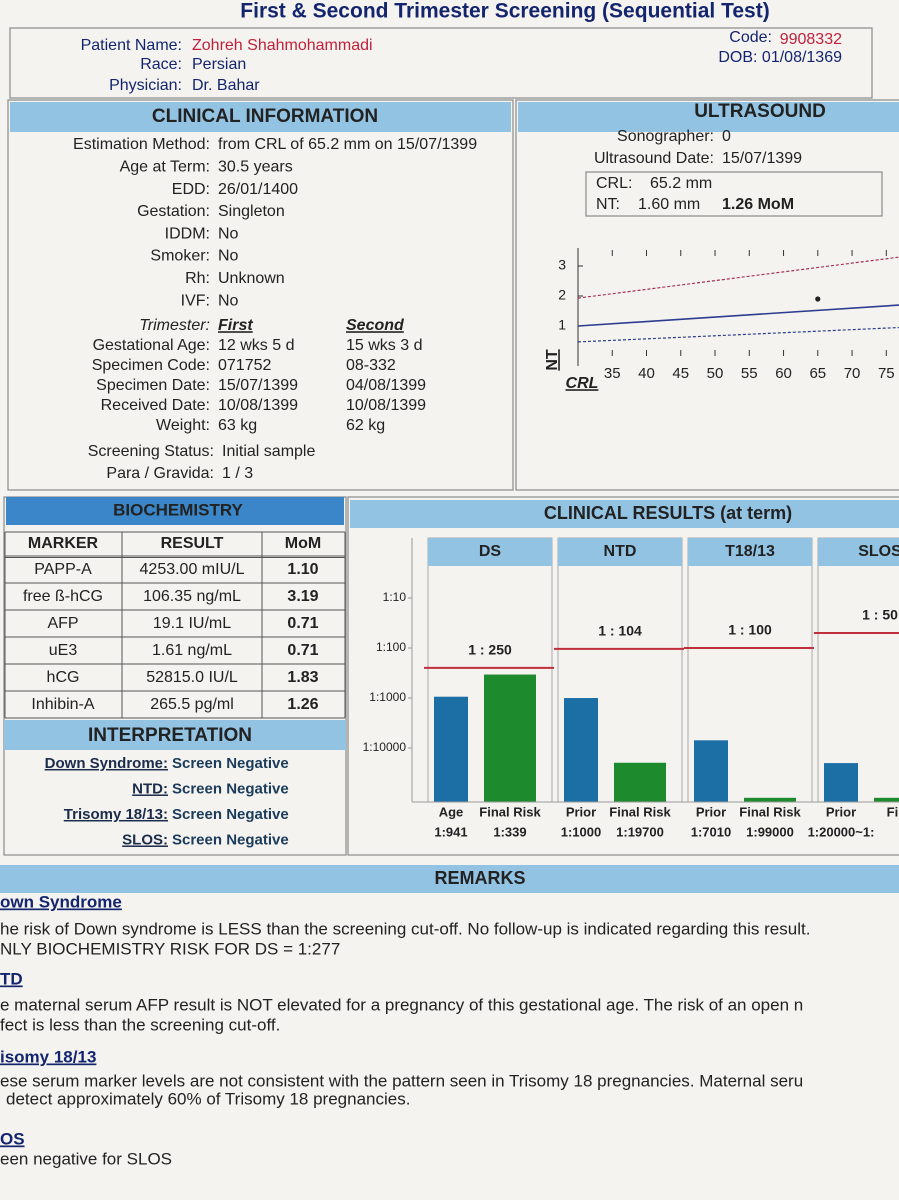 The width and height of the screenshot is (899, 1200). What do you see at coordinates (347, 144) in the screenshot?
I see `field-value: from CRL of 65.2 mm on 15/07/1399` at bounding box center [347, 144].